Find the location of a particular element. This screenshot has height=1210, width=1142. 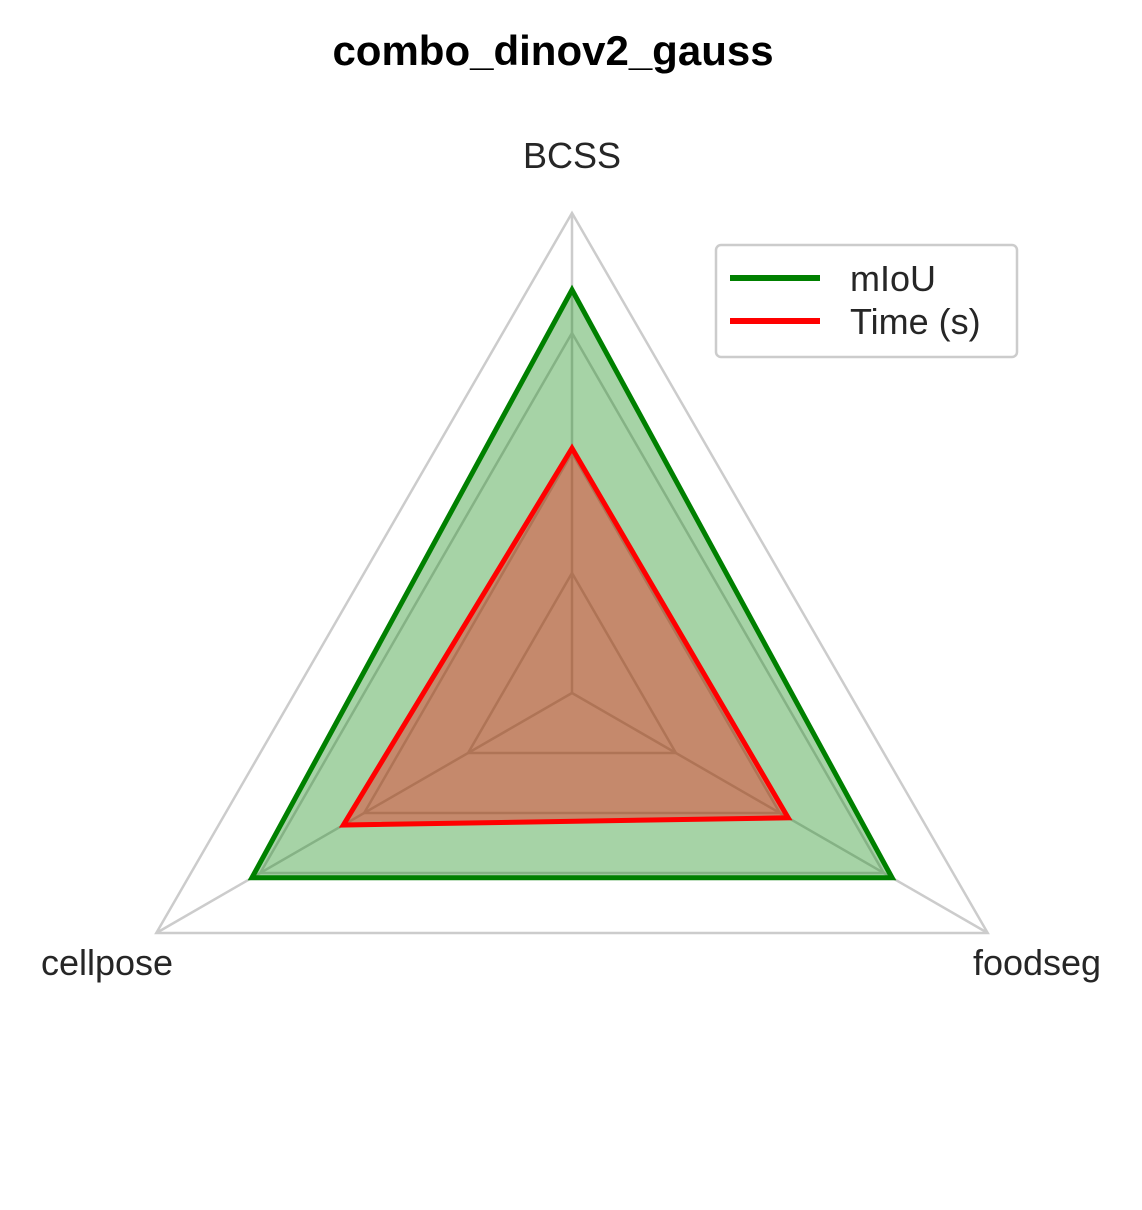

chart-title: combo_dinov2_gauss is located at coordinates (552, 50).